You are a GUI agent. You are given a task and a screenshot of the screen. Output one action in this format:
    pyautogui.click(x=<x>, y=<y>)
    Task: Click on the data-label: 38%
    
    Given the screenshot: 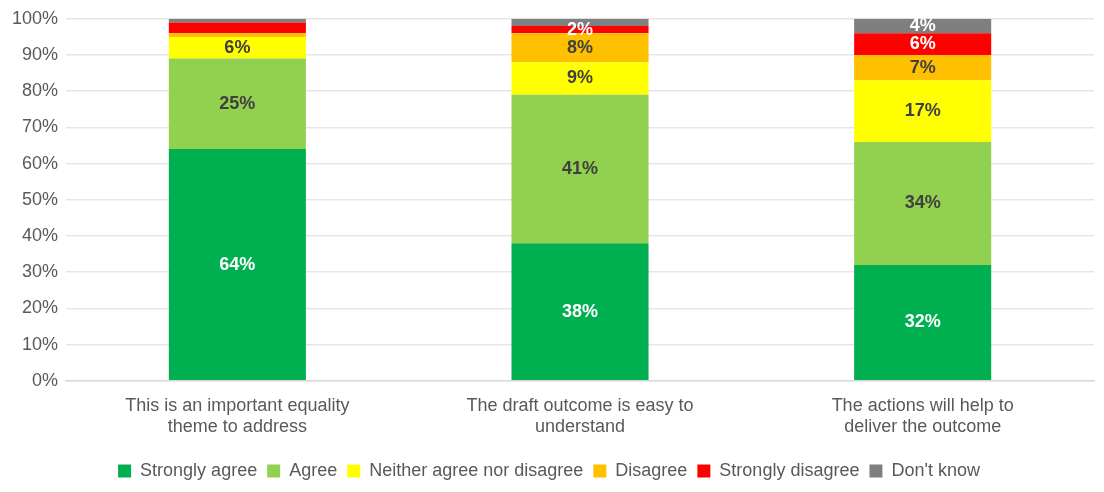 What is the action you would take?
    pyautogui.click(x=580, y=310)
    